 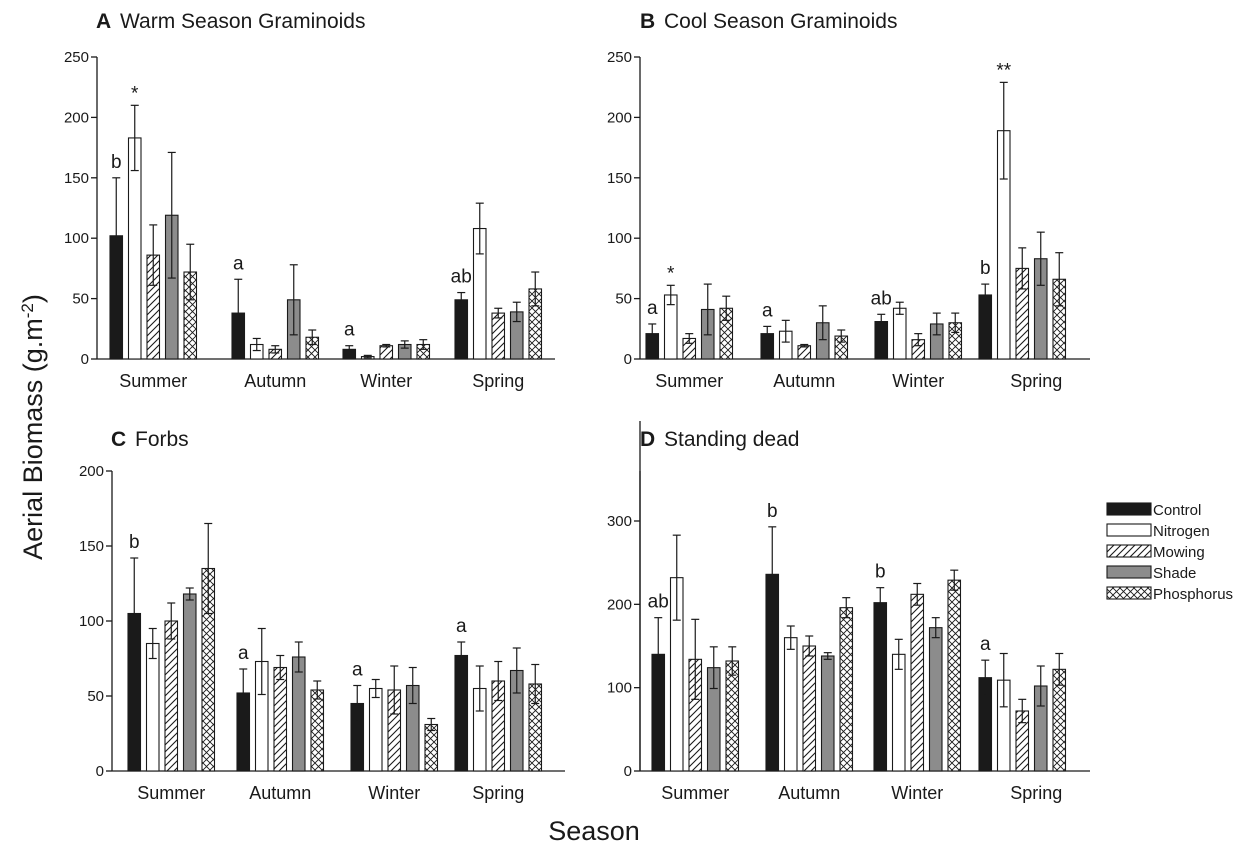 I want to click on error-bar-summer-phosphorus, so click(x=726, y=308).